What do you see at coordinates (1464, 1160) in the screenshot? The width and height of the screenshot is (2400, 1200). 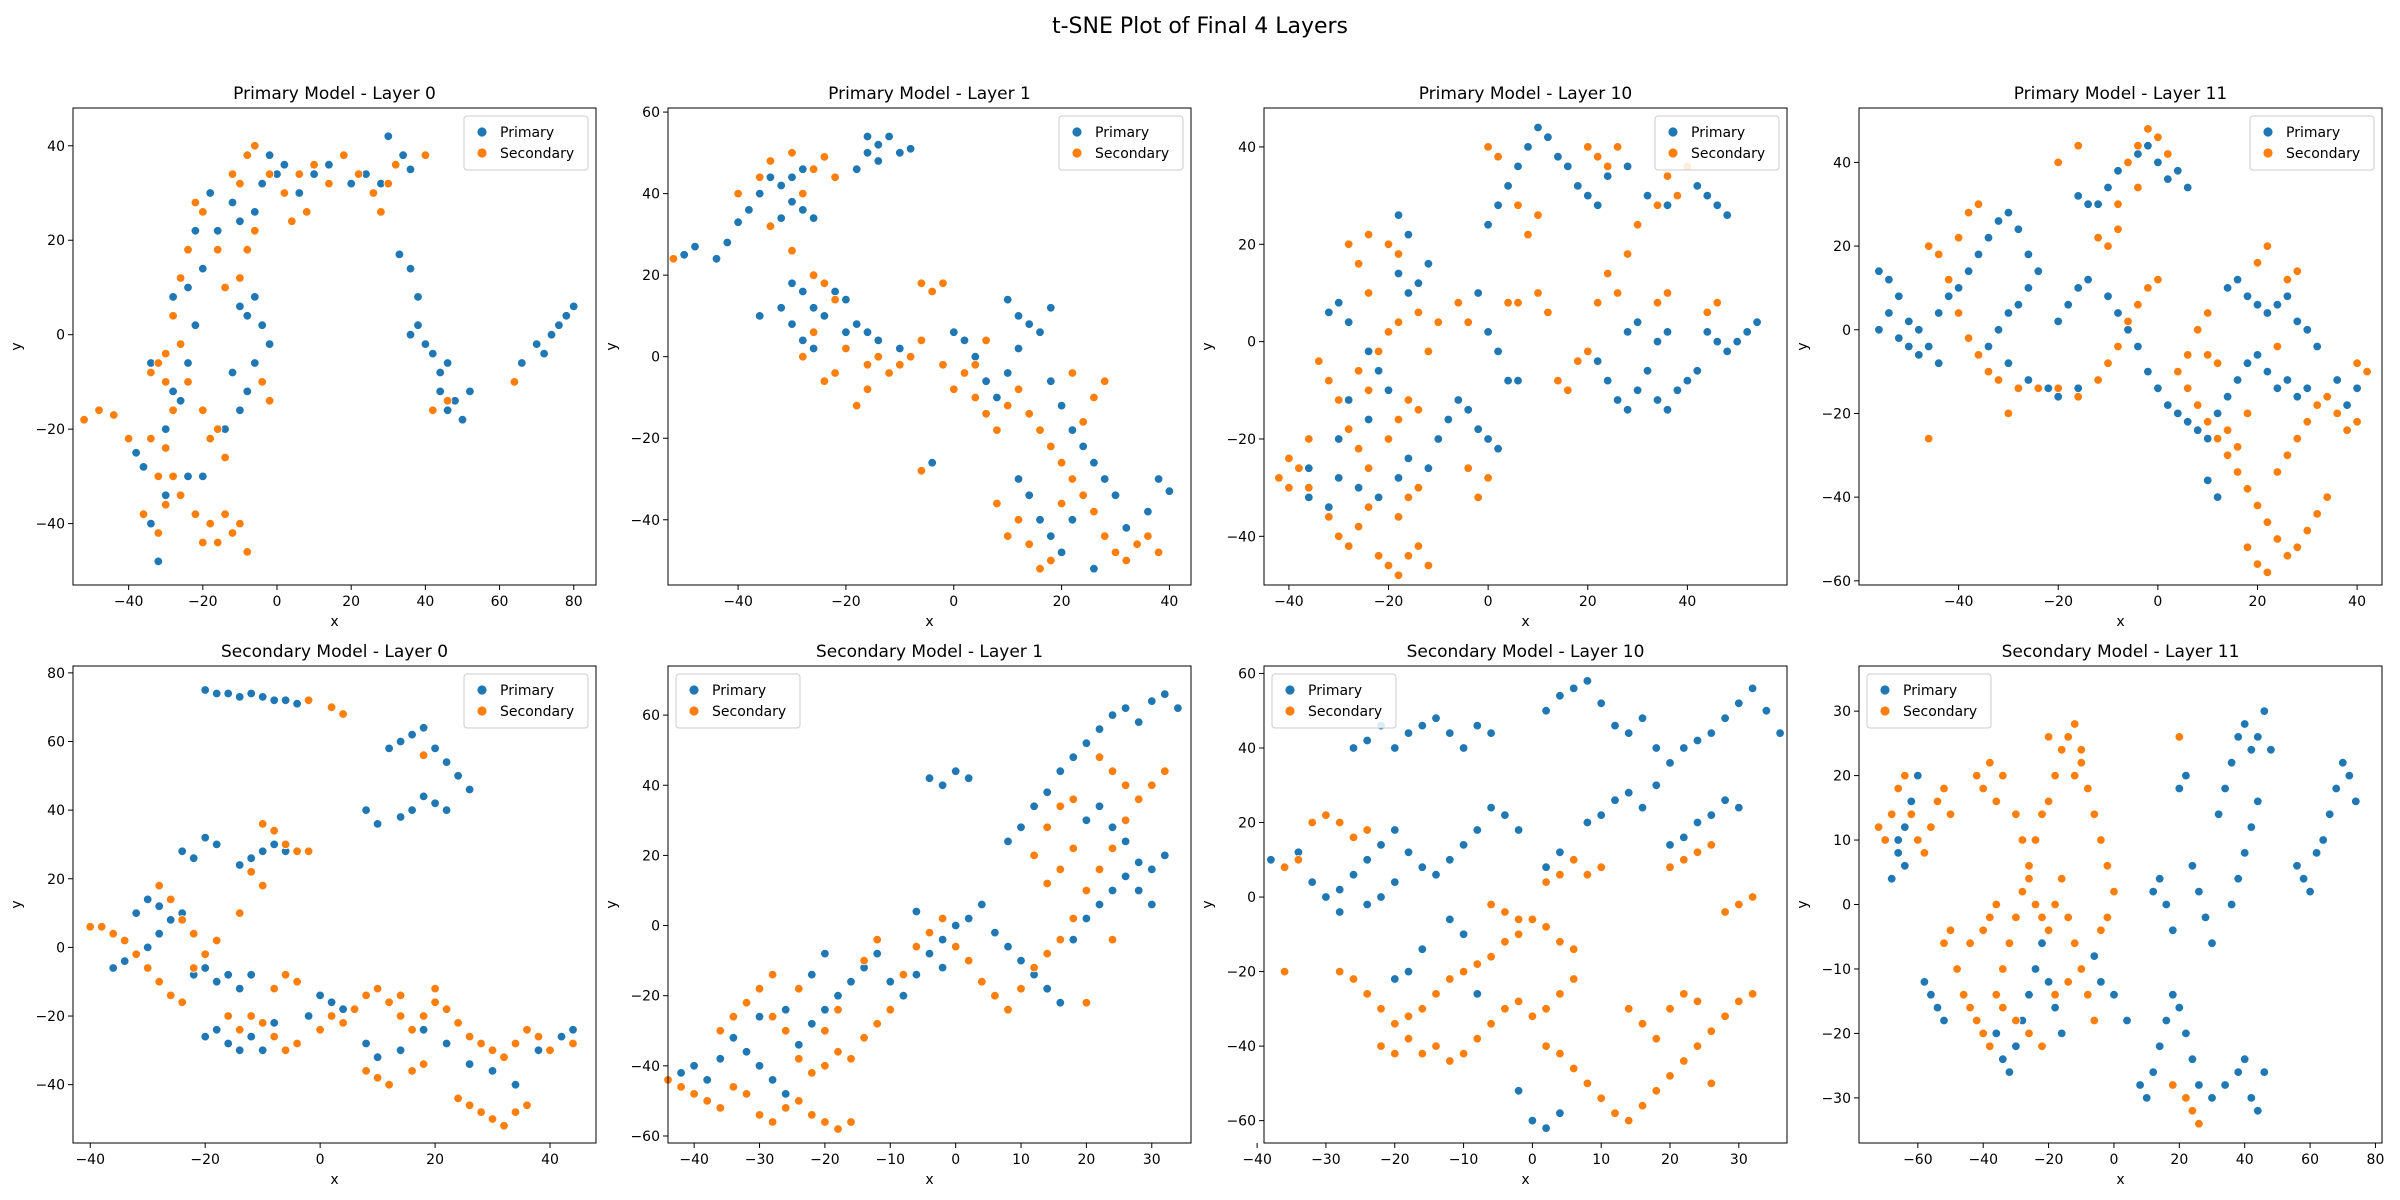 I see `x-tick-label: −10` at bounding box center [1464, 1160].